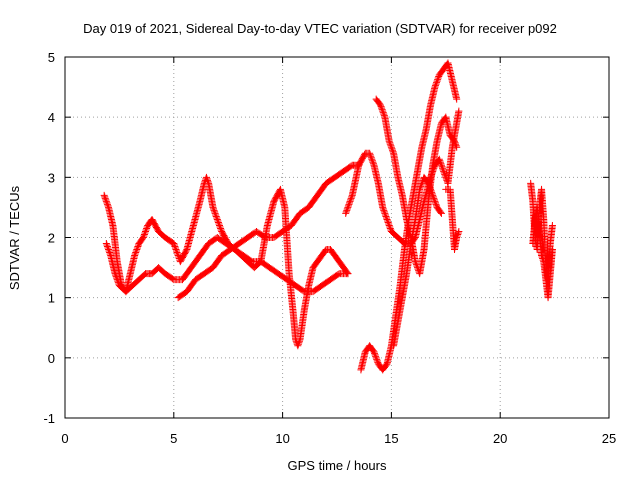 This screenshot has height=480, width=640. What do you see at coordinates (51, 57) in the screenshot?
I see `y-tick-label: 5` at bounding box center [51, 57].